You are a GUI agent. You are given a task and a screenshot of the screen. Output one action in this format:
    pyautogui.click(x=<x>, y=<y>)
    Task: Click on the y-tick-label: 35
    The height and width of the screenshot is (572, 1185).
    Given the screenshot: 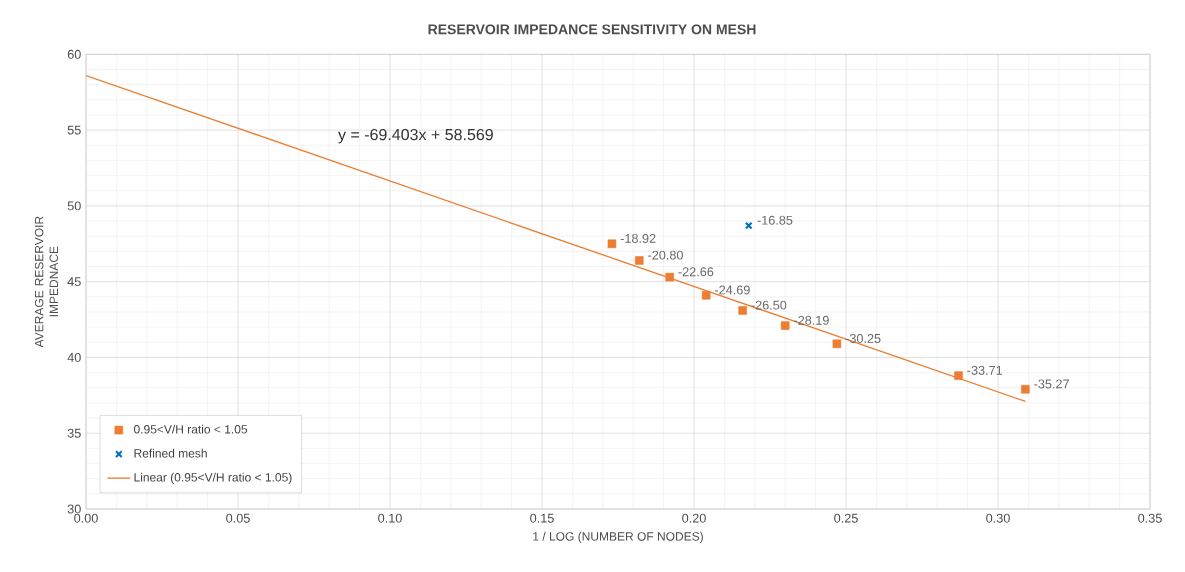 What is the action you would take?
    pyautogui.click(x=74, y=433)
    